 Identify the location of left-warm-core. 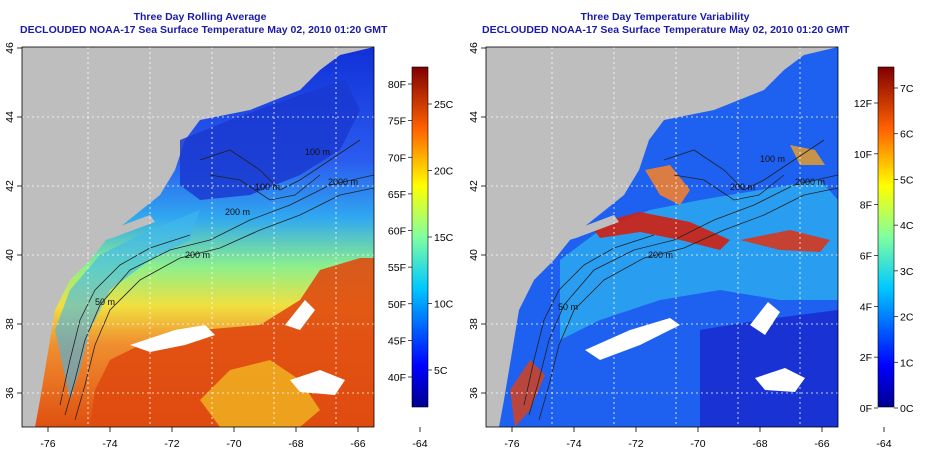
(260, 393).